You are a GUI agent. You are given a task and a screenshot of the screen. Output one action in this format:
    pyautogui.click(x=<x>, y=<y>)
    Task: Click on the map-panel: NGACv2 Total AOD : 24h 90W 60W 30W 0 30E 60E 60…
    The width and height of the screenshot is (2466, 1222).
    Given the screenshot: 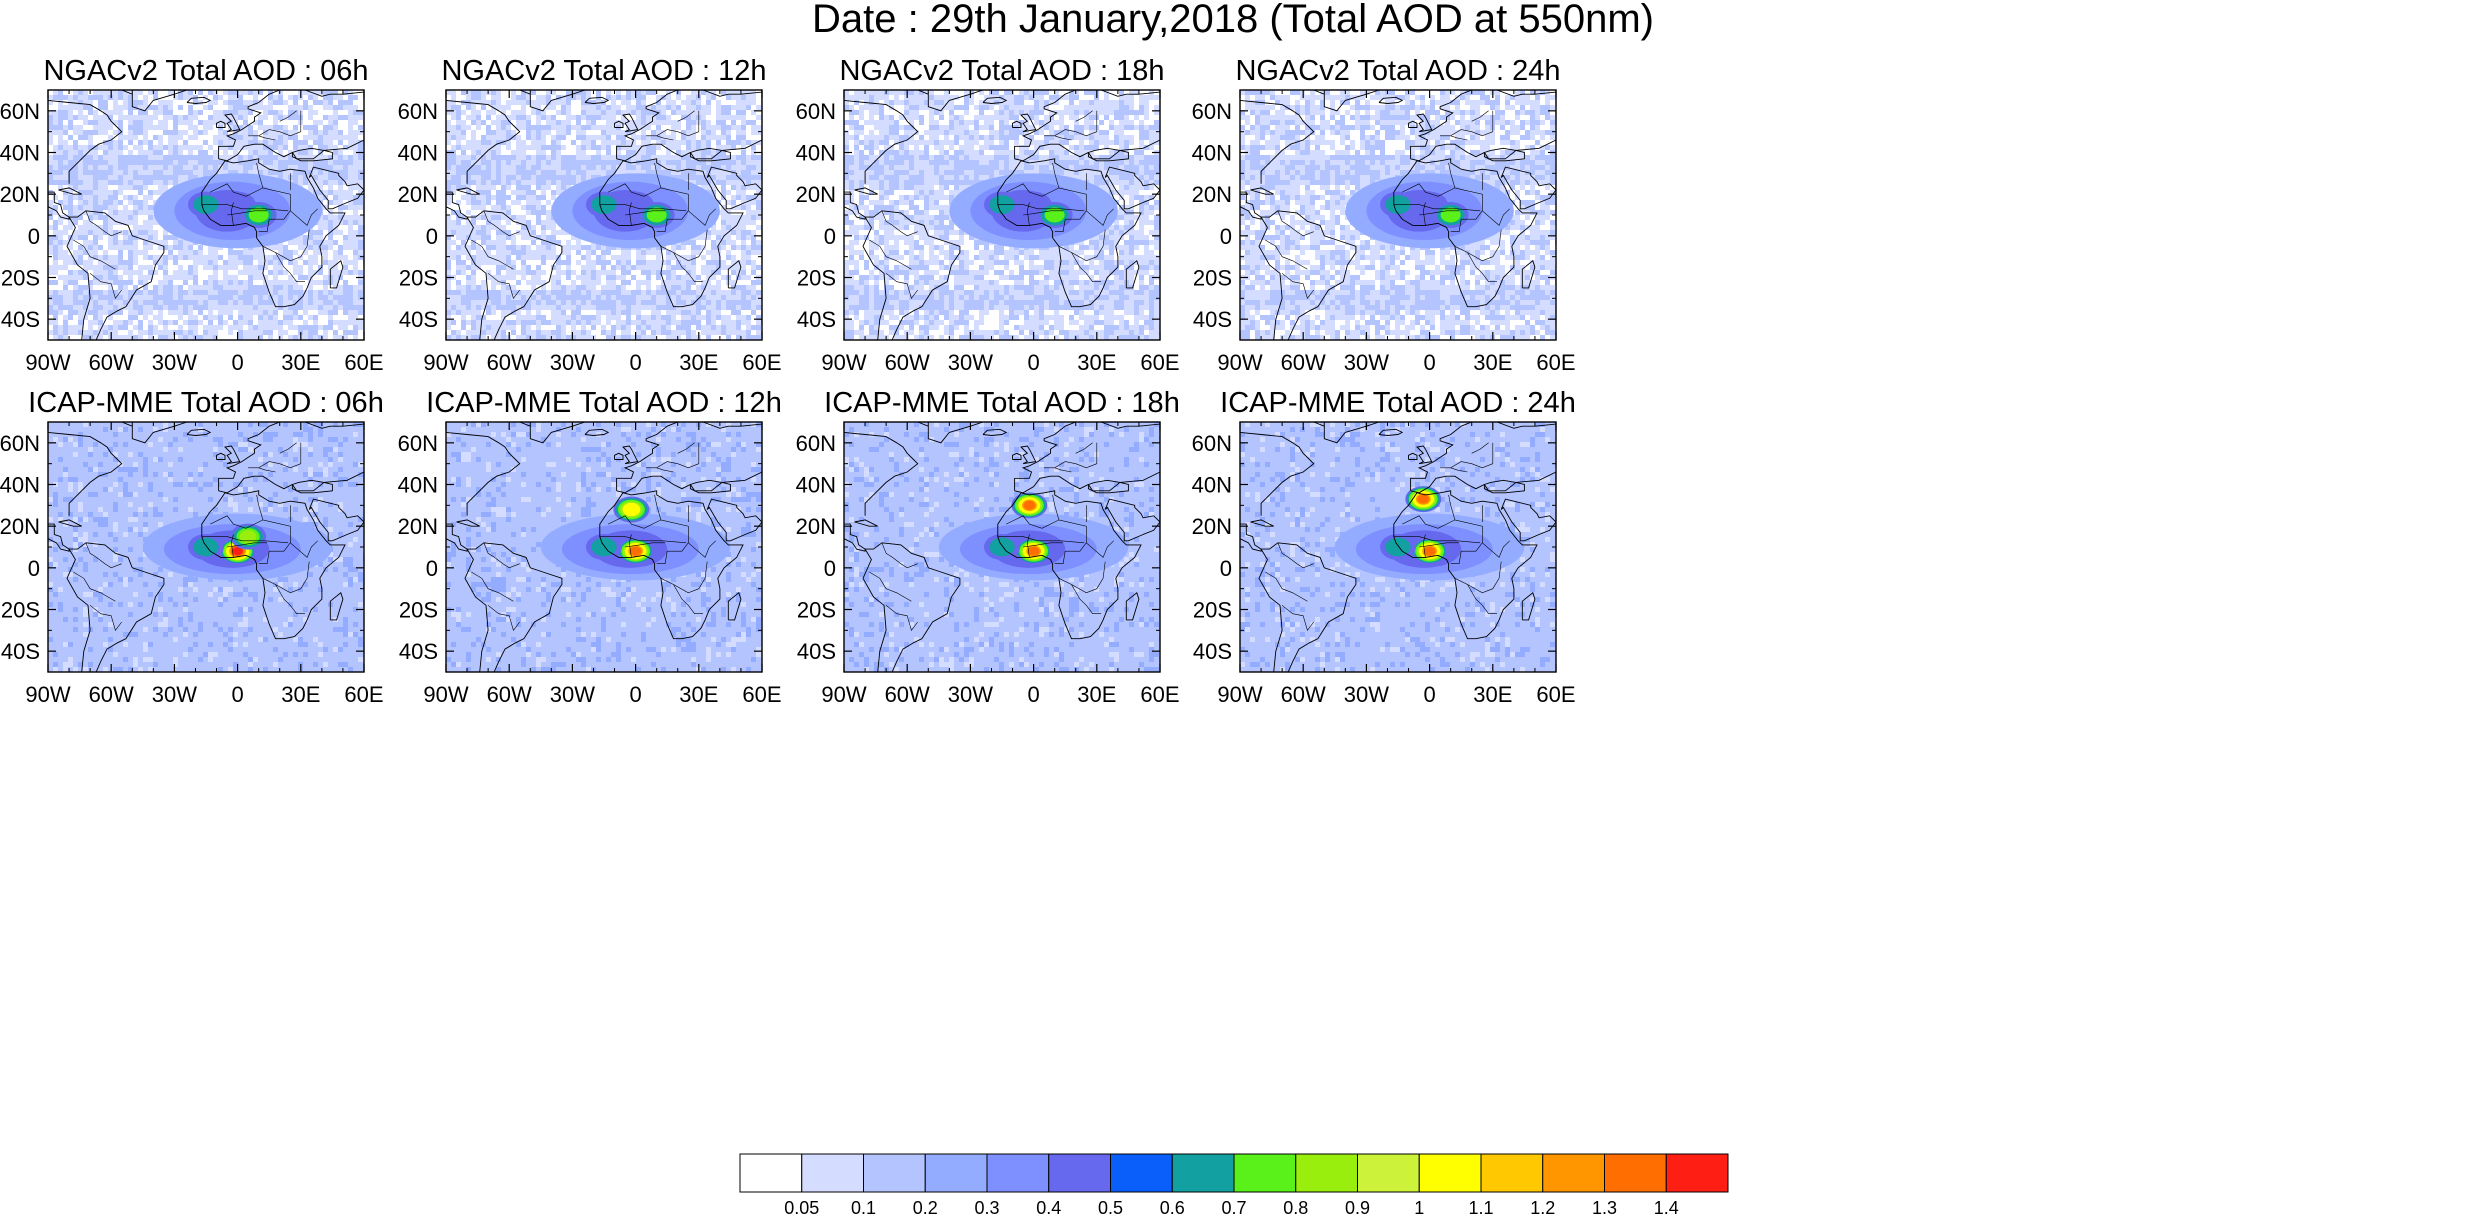 What is the action you would take?
    pyautogui.click(x=1384, y=215)
    